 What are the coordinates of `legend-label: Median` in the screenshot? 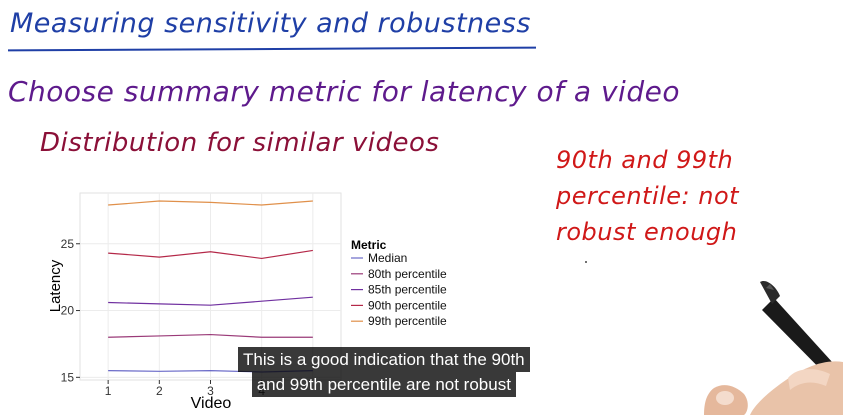 It's located at (387, 258).